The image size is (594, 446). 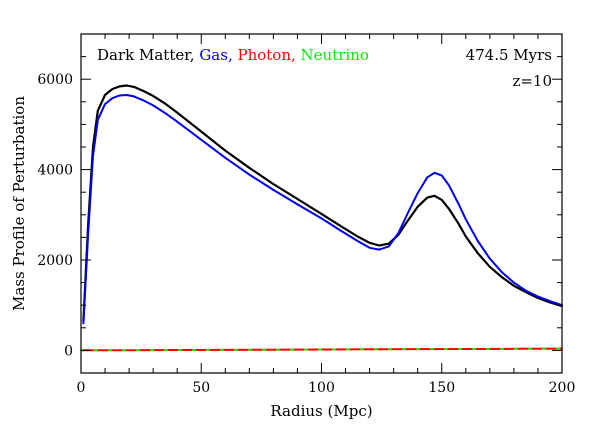 I want to click on x-tick-label: 50, so click(x=201, y=388).